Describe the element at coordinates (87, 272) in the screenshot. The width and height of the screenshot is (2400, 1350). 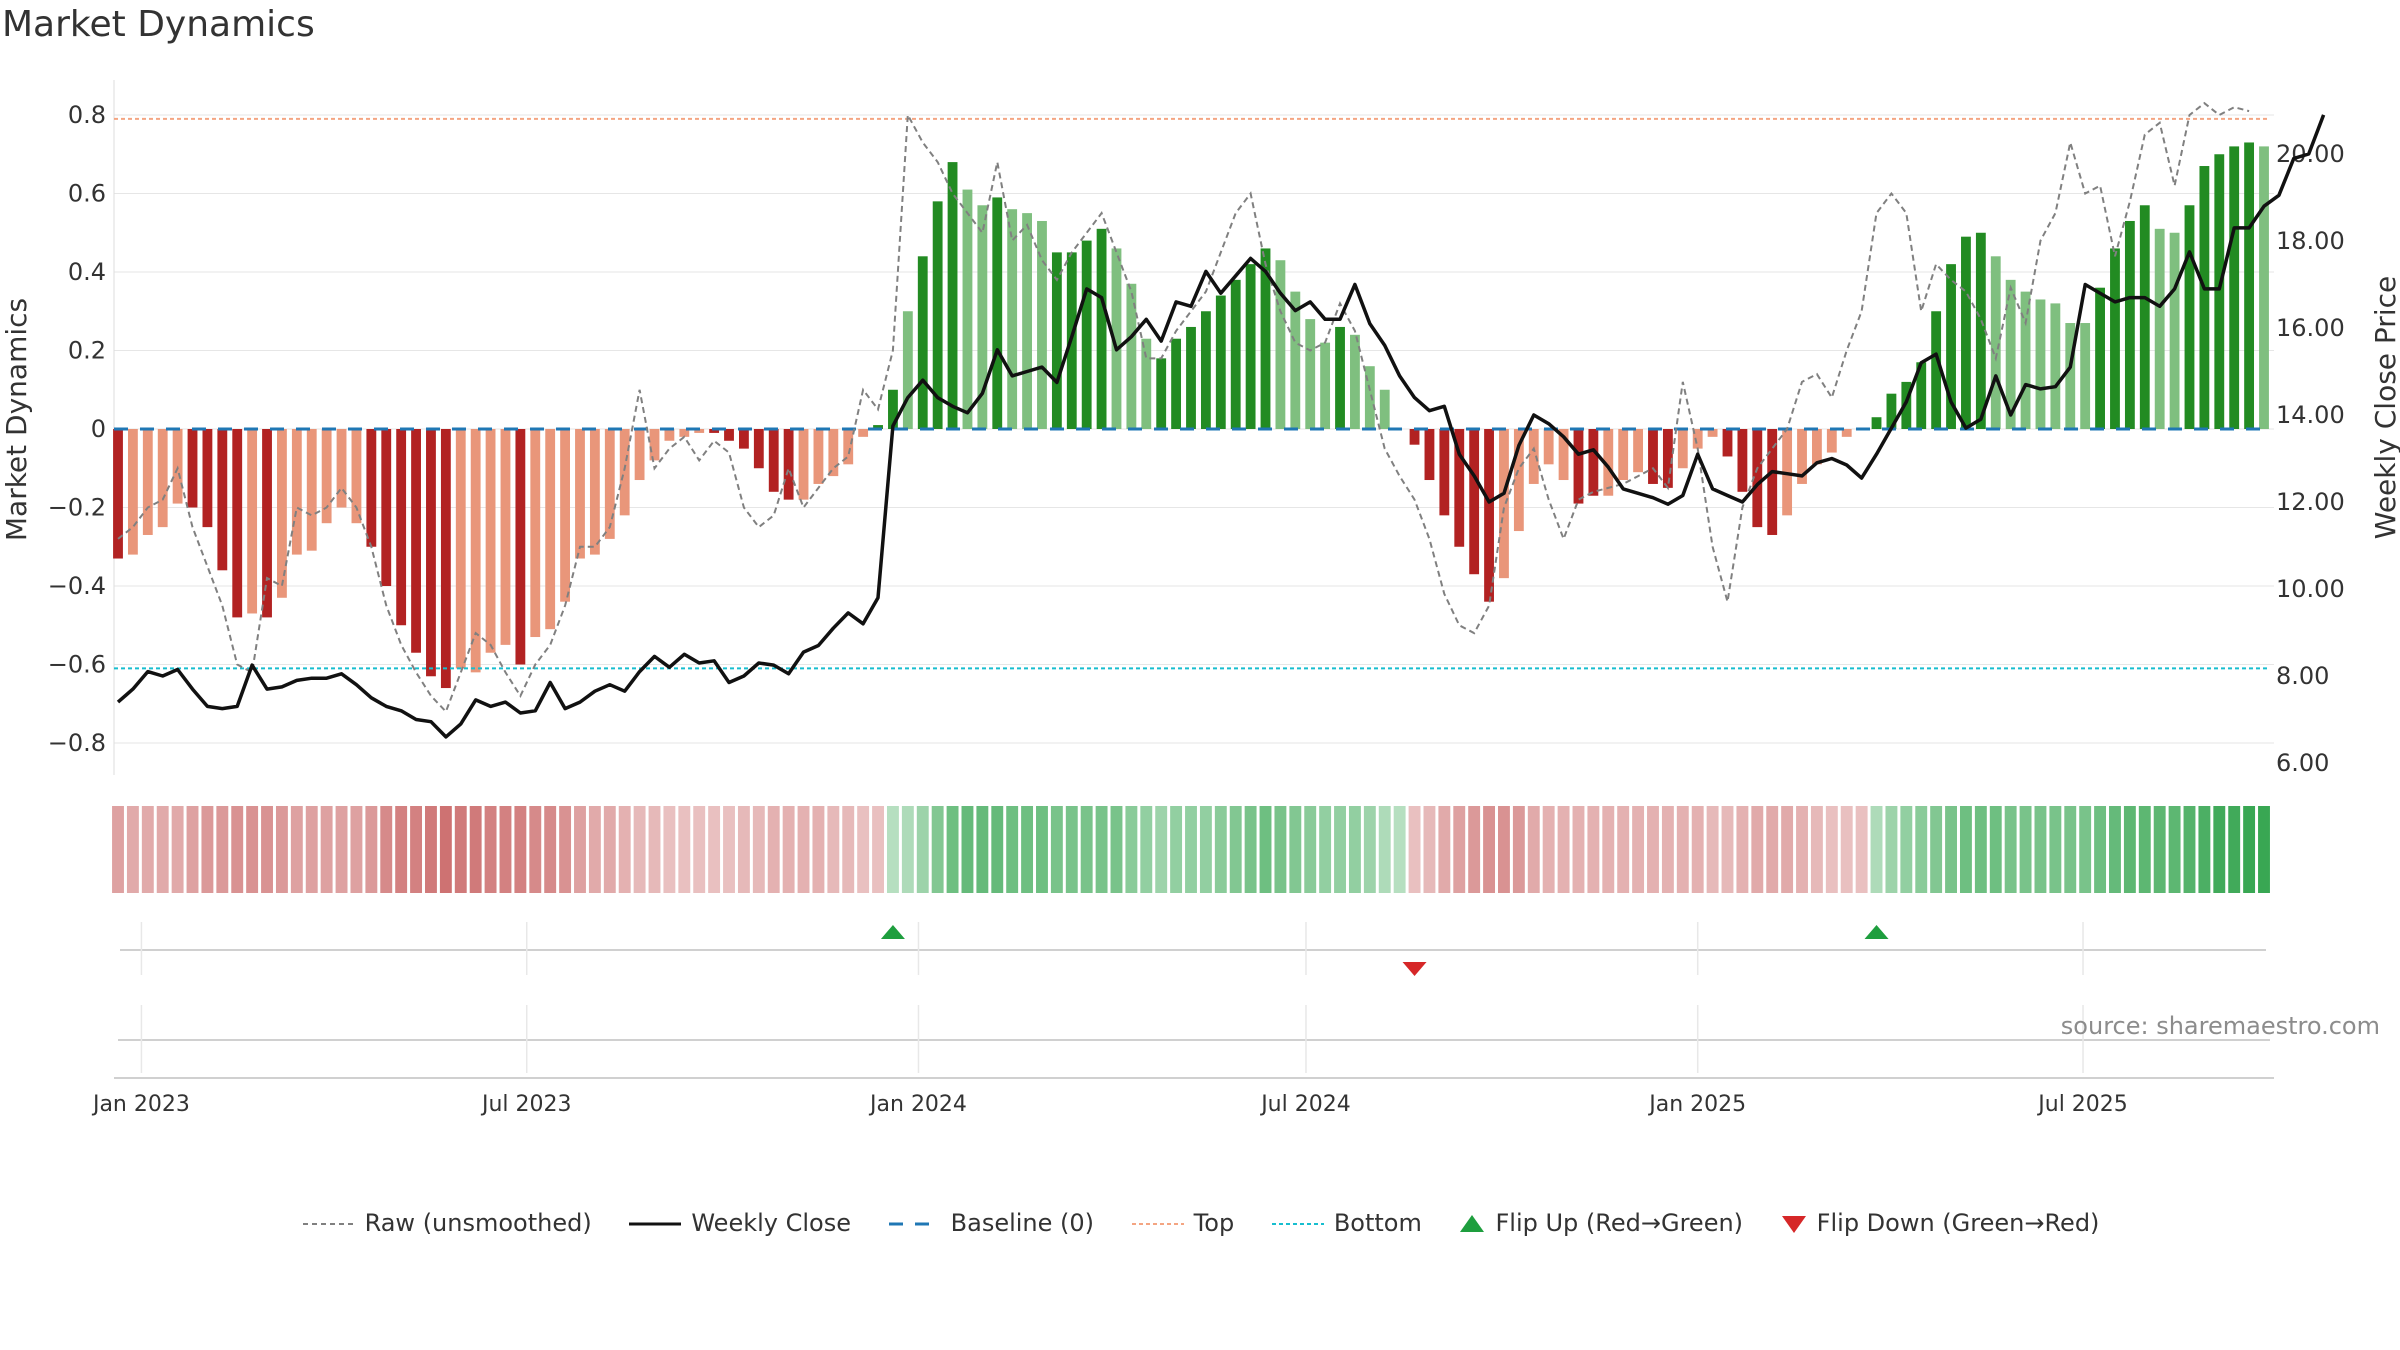
I see `y-tick-label: 0.4` at that location.